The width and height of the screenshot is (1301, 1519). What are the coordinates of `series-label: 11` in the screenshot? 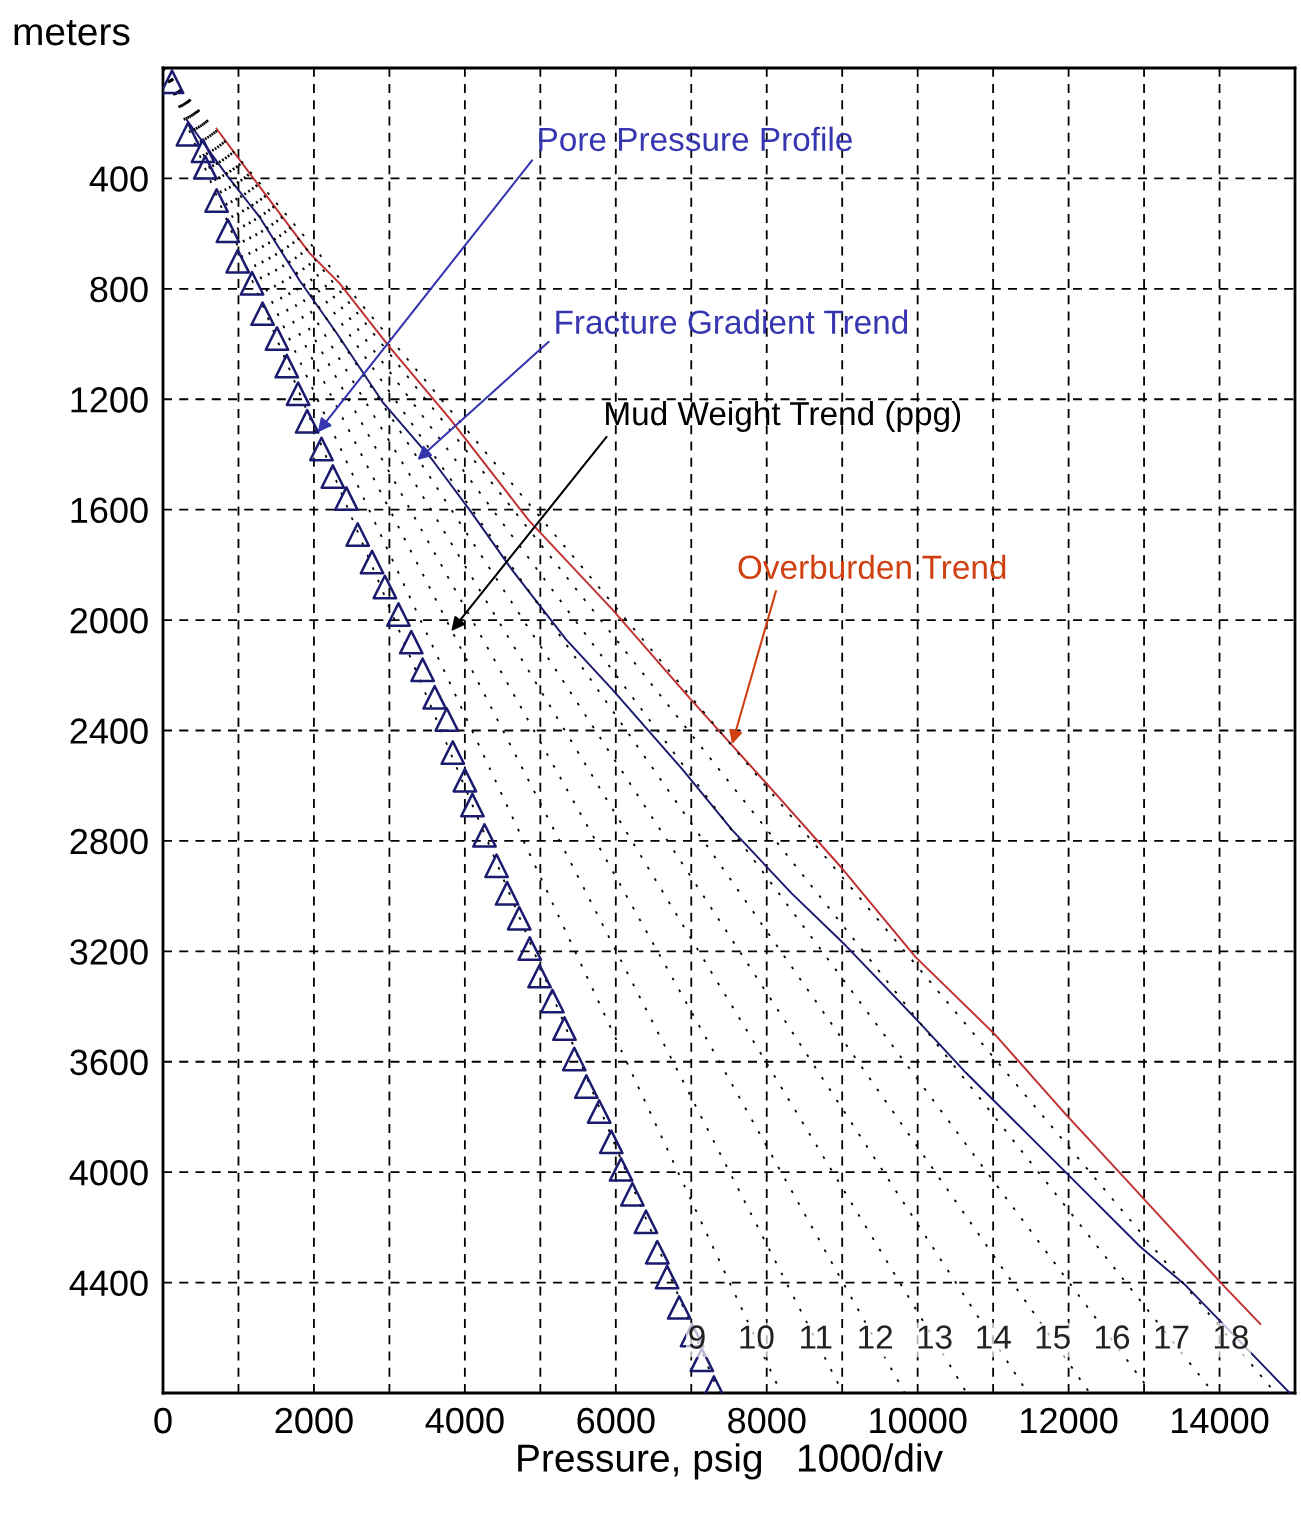 It's located at (816, 1337).